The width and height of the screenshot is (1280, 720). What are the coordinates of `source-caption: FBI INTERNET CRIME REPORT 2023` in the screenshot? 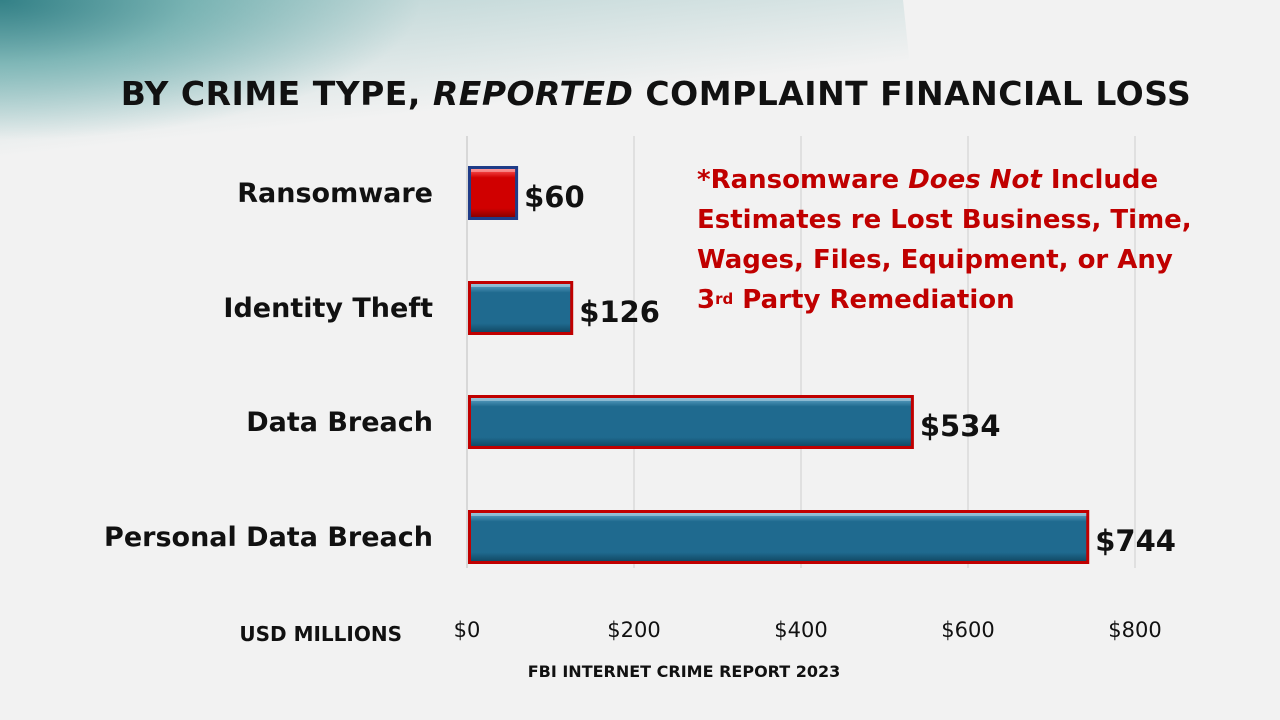 It's located at (684, 671).